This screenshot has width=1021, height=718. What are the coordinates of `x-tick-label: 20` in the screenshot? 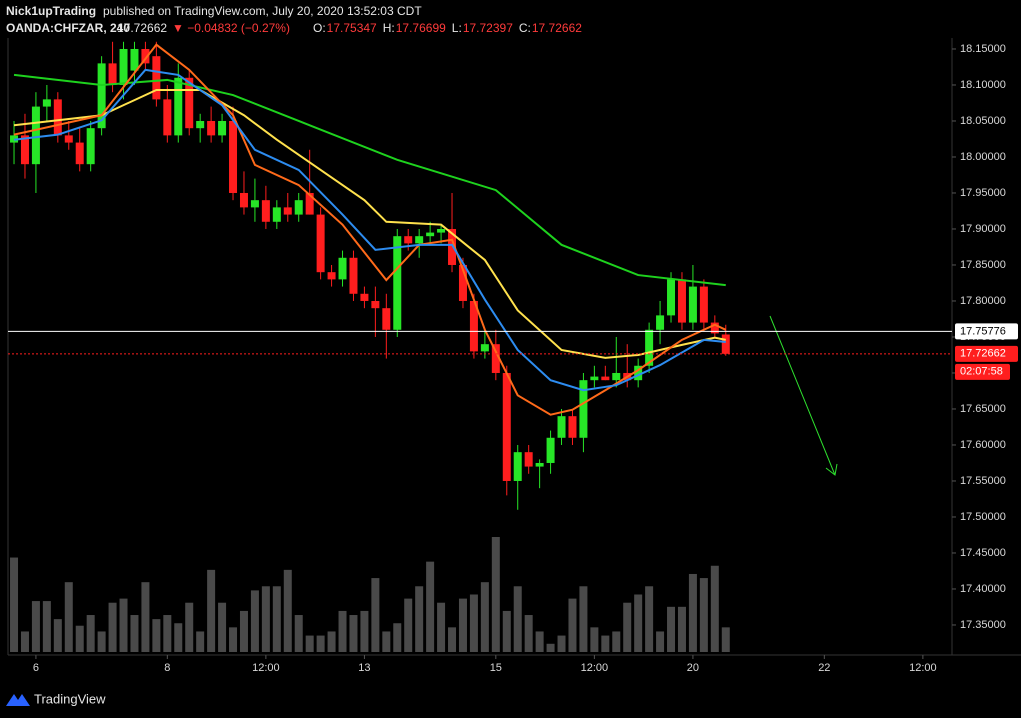 It's located at (693, 668).